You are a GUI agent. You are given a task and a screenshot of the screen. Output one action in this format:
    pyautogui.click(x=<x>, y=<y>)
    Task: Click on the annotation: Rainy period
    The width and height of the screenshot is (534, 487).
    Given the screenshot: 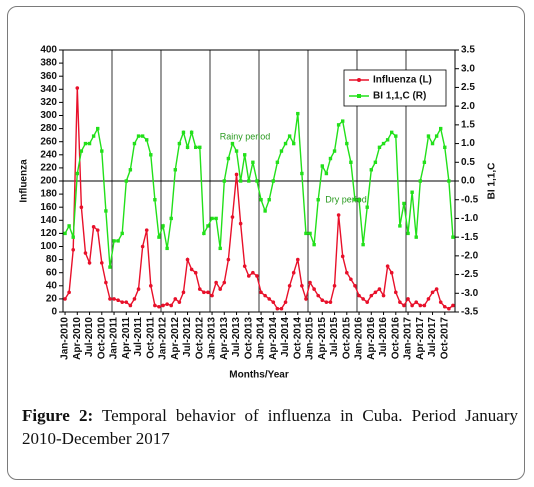 What is the action you would take?
    pyautogui.click(x=245, y=136)
    